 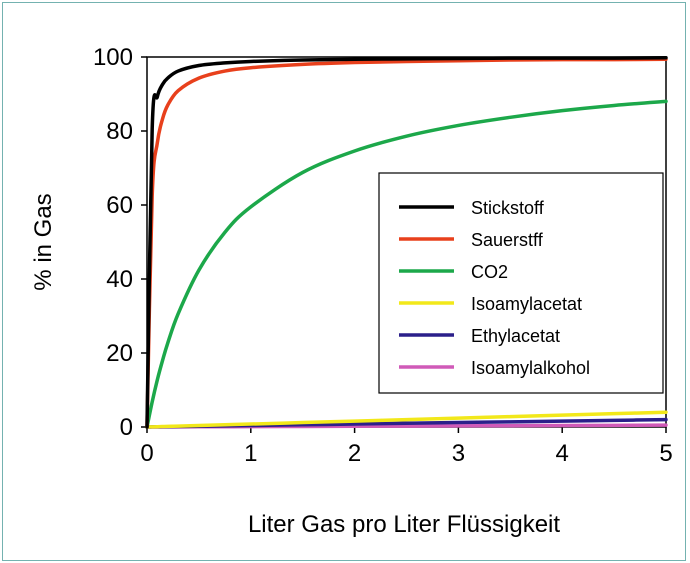 What do you see at coordinates (530, 368) in the screenshot?
I see `legend-label: Isoamylalkohol` at bounding box center [530, 368].